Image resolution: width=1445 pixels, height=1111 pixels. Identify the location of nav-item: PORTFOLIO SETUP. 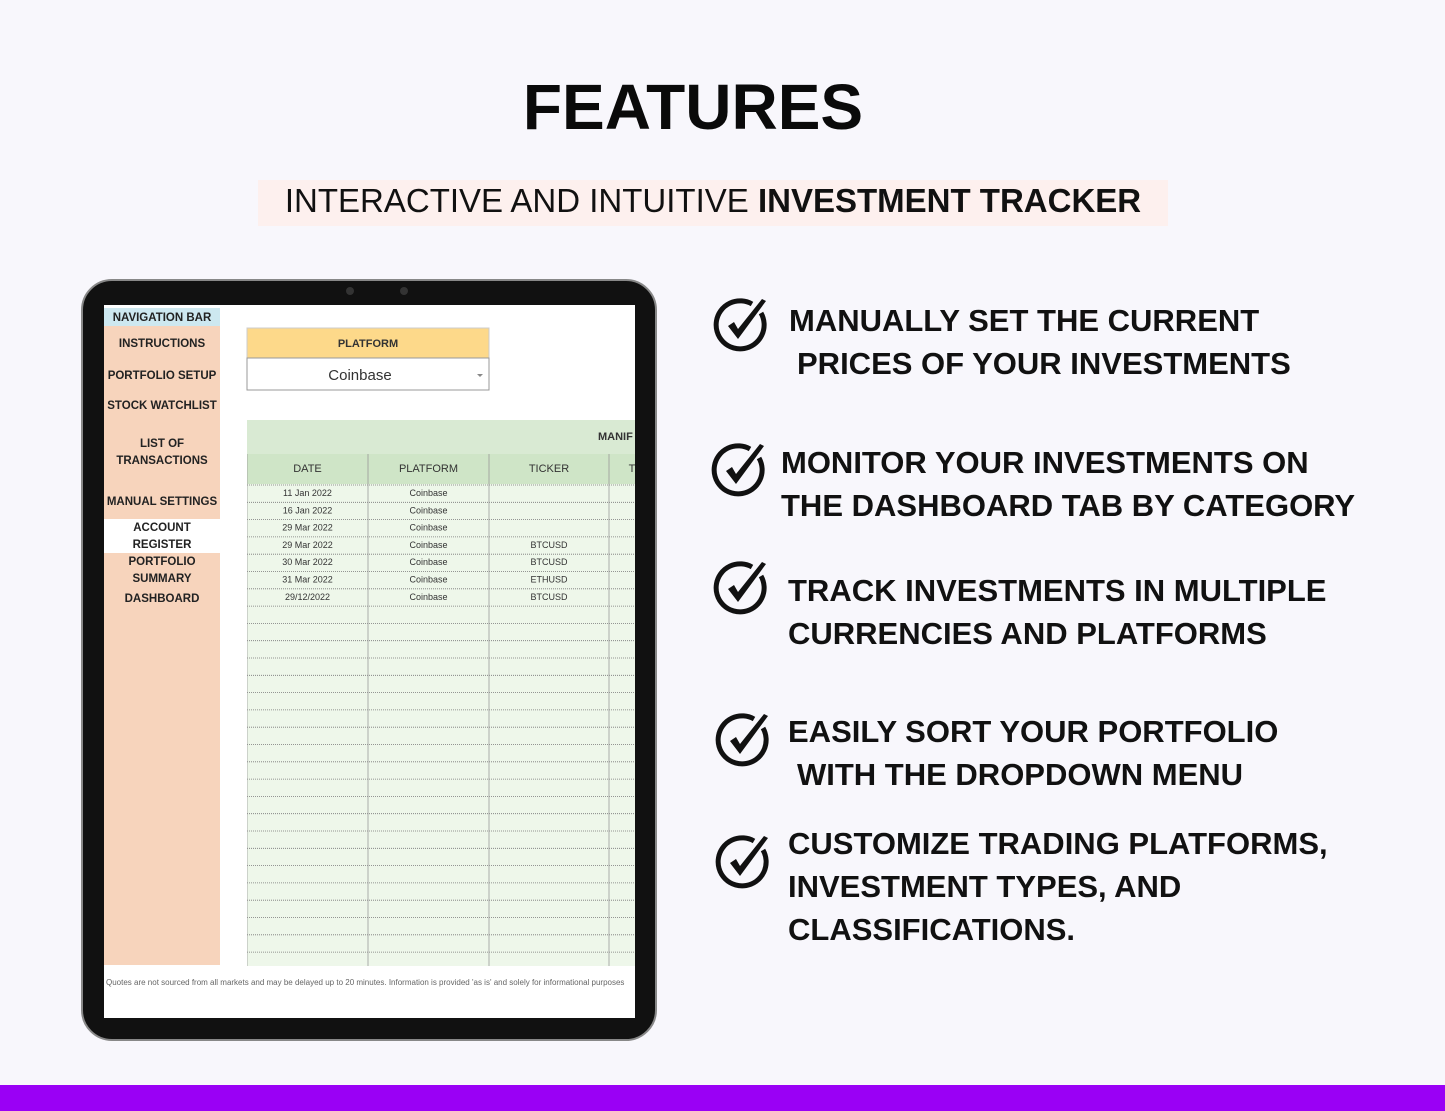
(162, 376).